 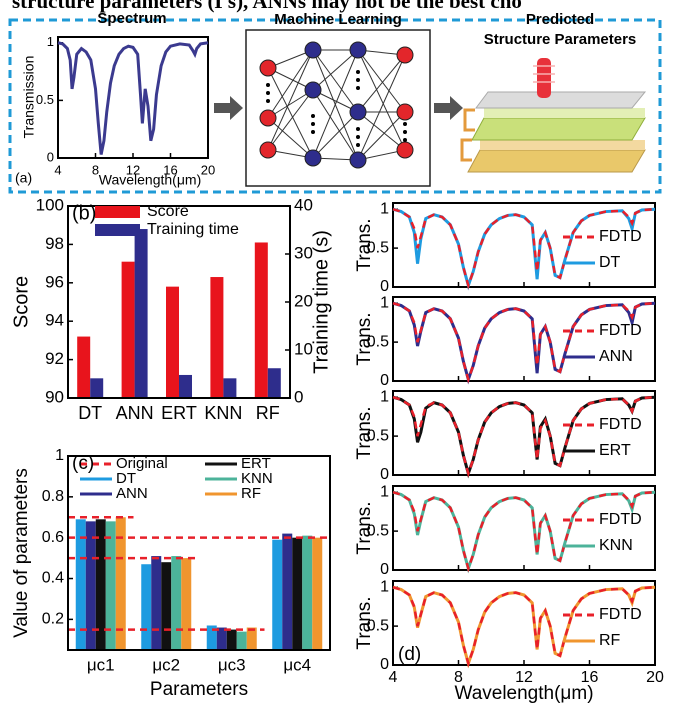 I want to click on x-axis-label: Parameters, so click(x=199, y=689).